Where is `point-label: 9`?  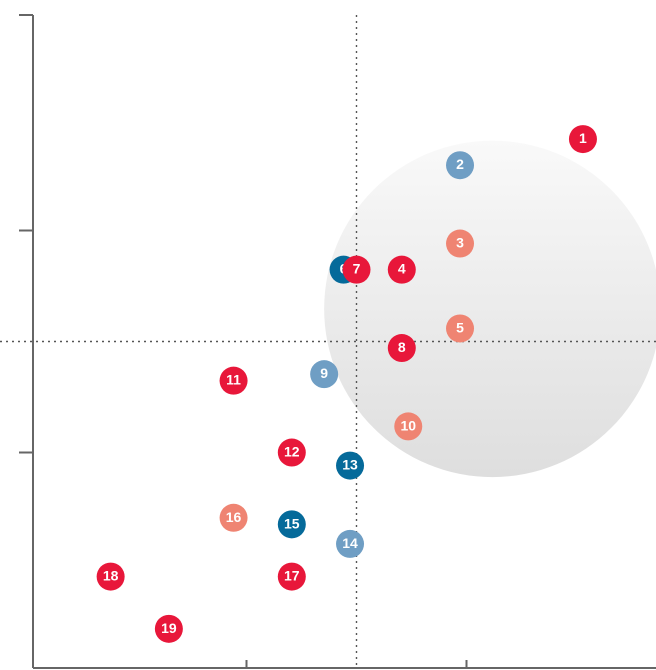
point-label: 9 is located at coordinates (324, 373).